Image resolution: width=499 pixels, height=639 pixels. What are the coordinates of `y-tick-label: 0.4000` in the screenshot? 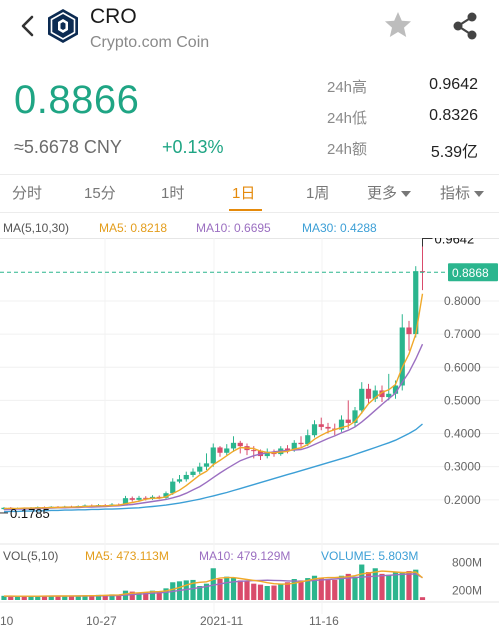 It's located at (462, 434).